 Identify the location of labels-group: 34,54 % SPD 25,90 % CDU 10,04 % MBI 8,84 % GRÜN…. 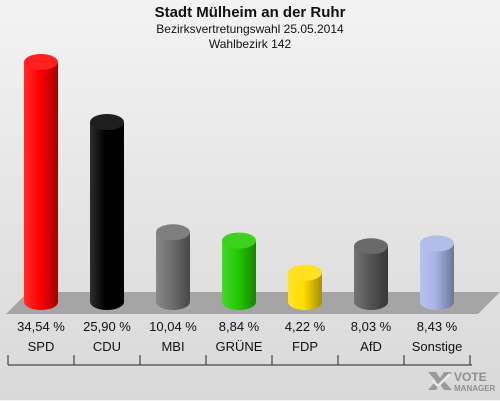
(239, 342).